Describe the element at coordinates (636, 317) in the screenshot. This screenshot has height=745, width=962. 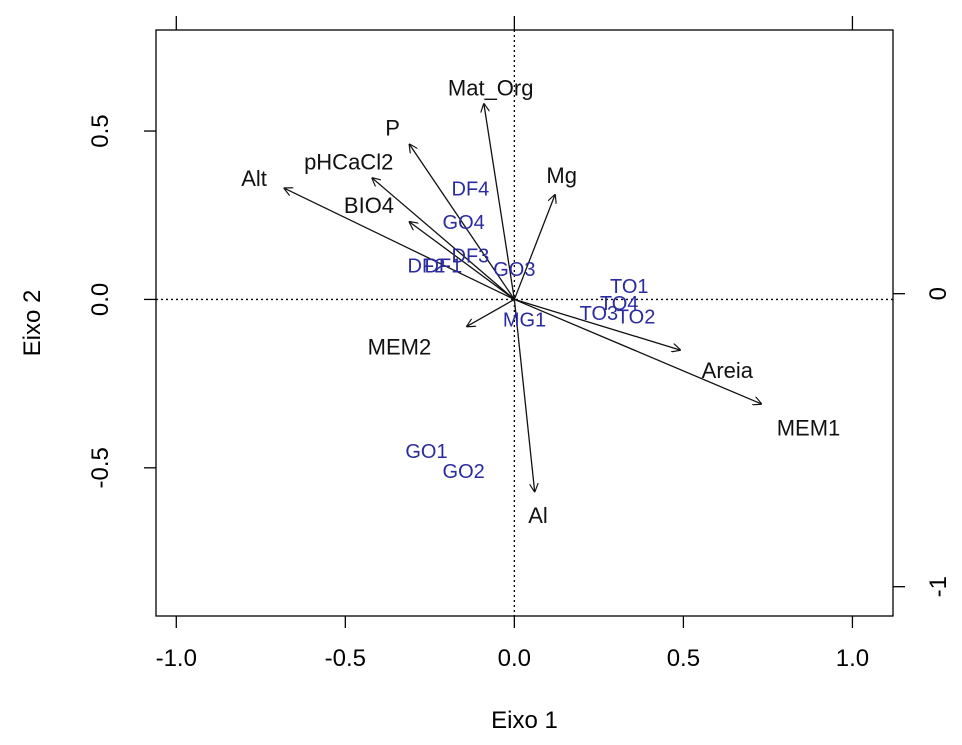
I see `point-label: TO2` at that location.